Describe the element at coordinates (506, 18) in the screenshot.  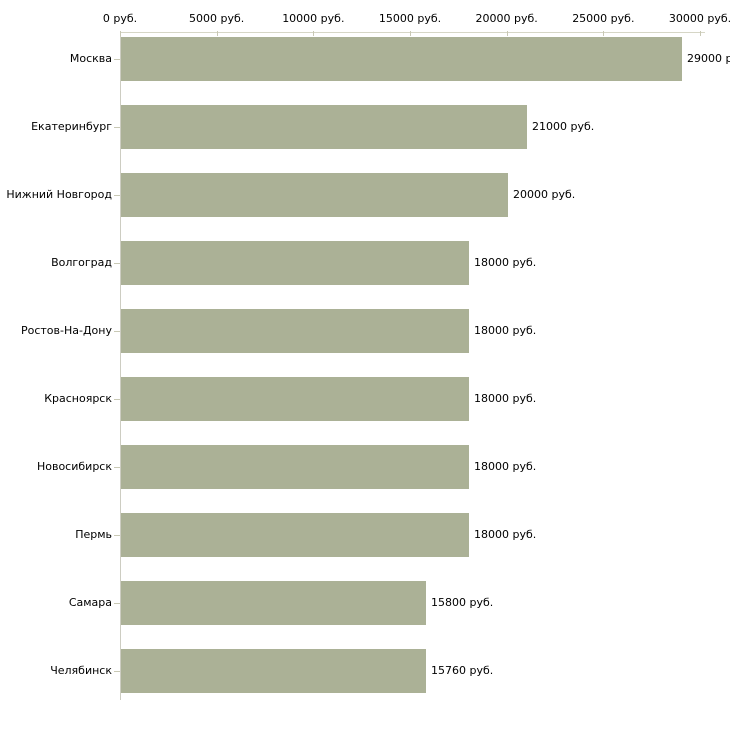
I see `x-axis-tick-label: 20000 руб.` at that location.